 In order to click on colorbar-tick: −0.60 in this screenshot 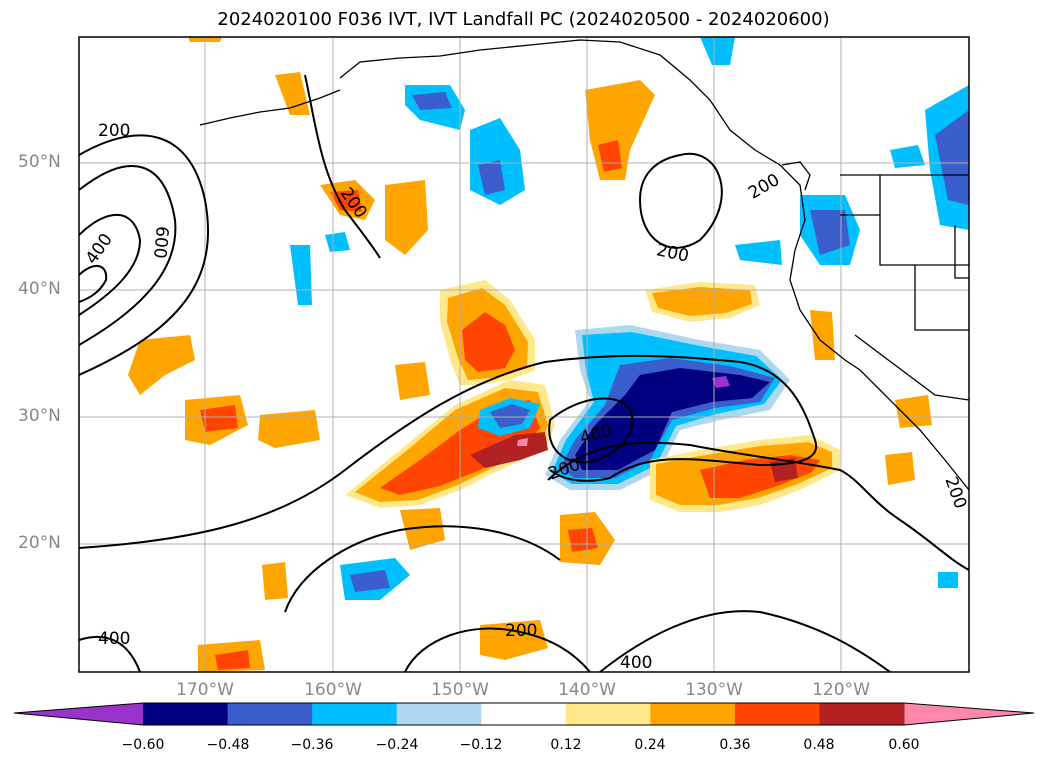, I will do `click(143, 745)`.